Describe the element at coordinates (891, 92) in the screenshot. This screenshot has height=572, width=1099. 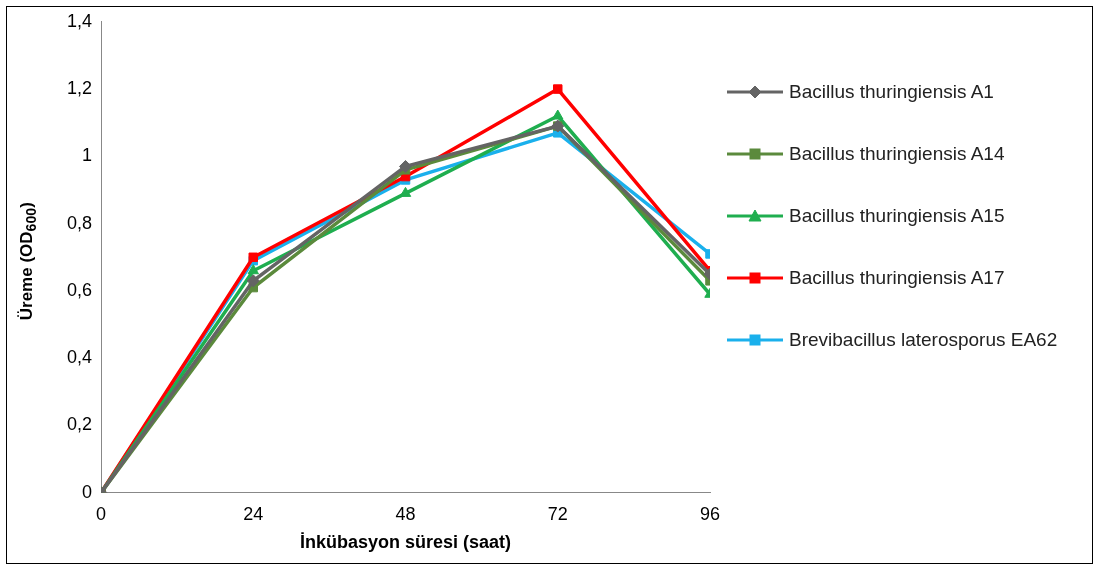
I see `legend-label: Bacillus thuringiensis A1` at that location.